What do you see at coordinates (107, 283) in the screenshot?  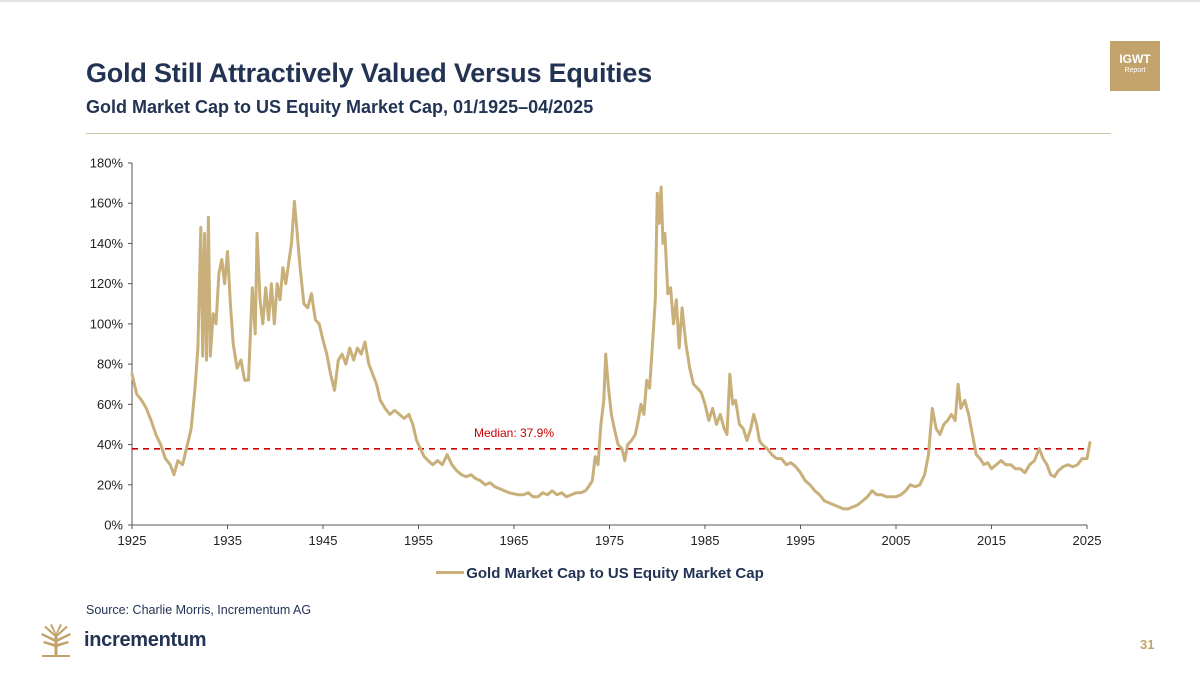 I see `y-tick-label: 120%` at bounding box center [107, 283].